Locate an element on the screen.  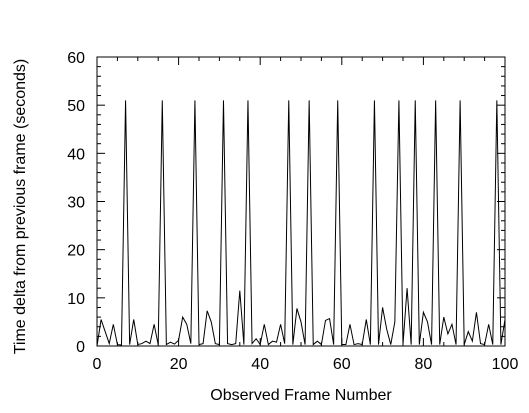
y-tick-label: 0 is located at coordinates (80, 347).